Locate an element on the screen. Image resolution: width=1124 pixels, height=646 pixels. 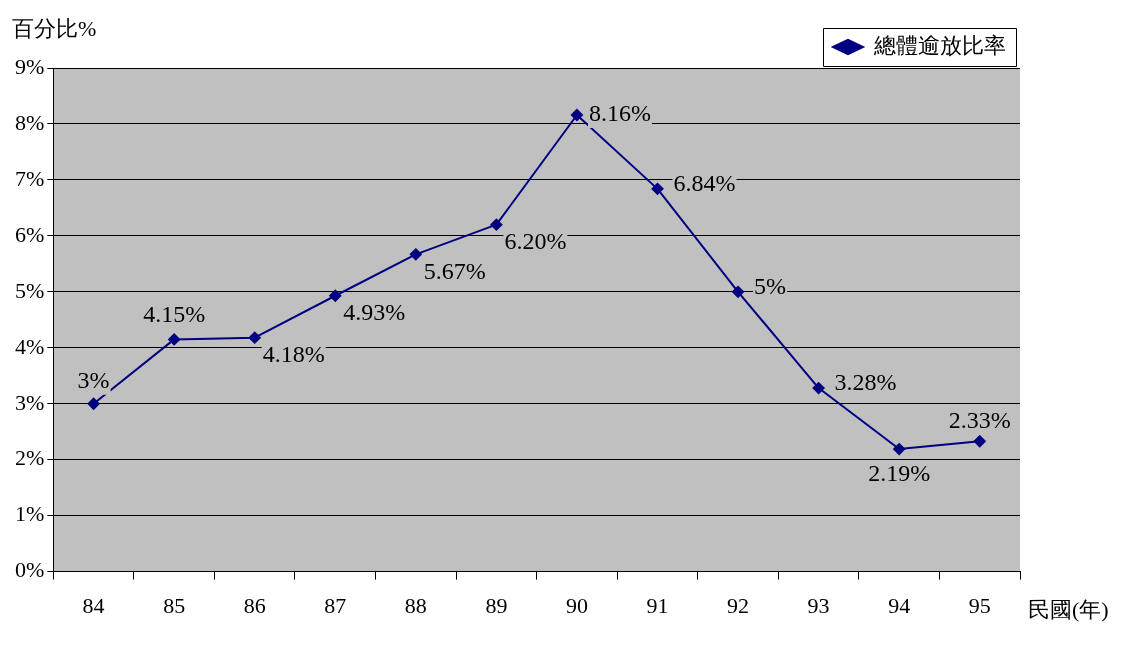
legend-label: 總體逾放比率 is located at coordinates (939, 45).